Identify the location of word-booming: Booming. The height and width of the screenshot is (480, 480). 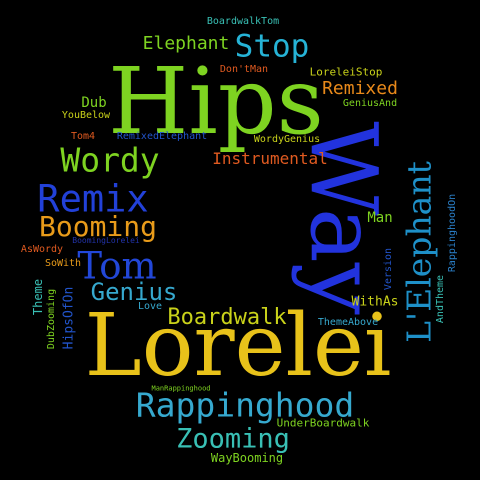
(98, 226).